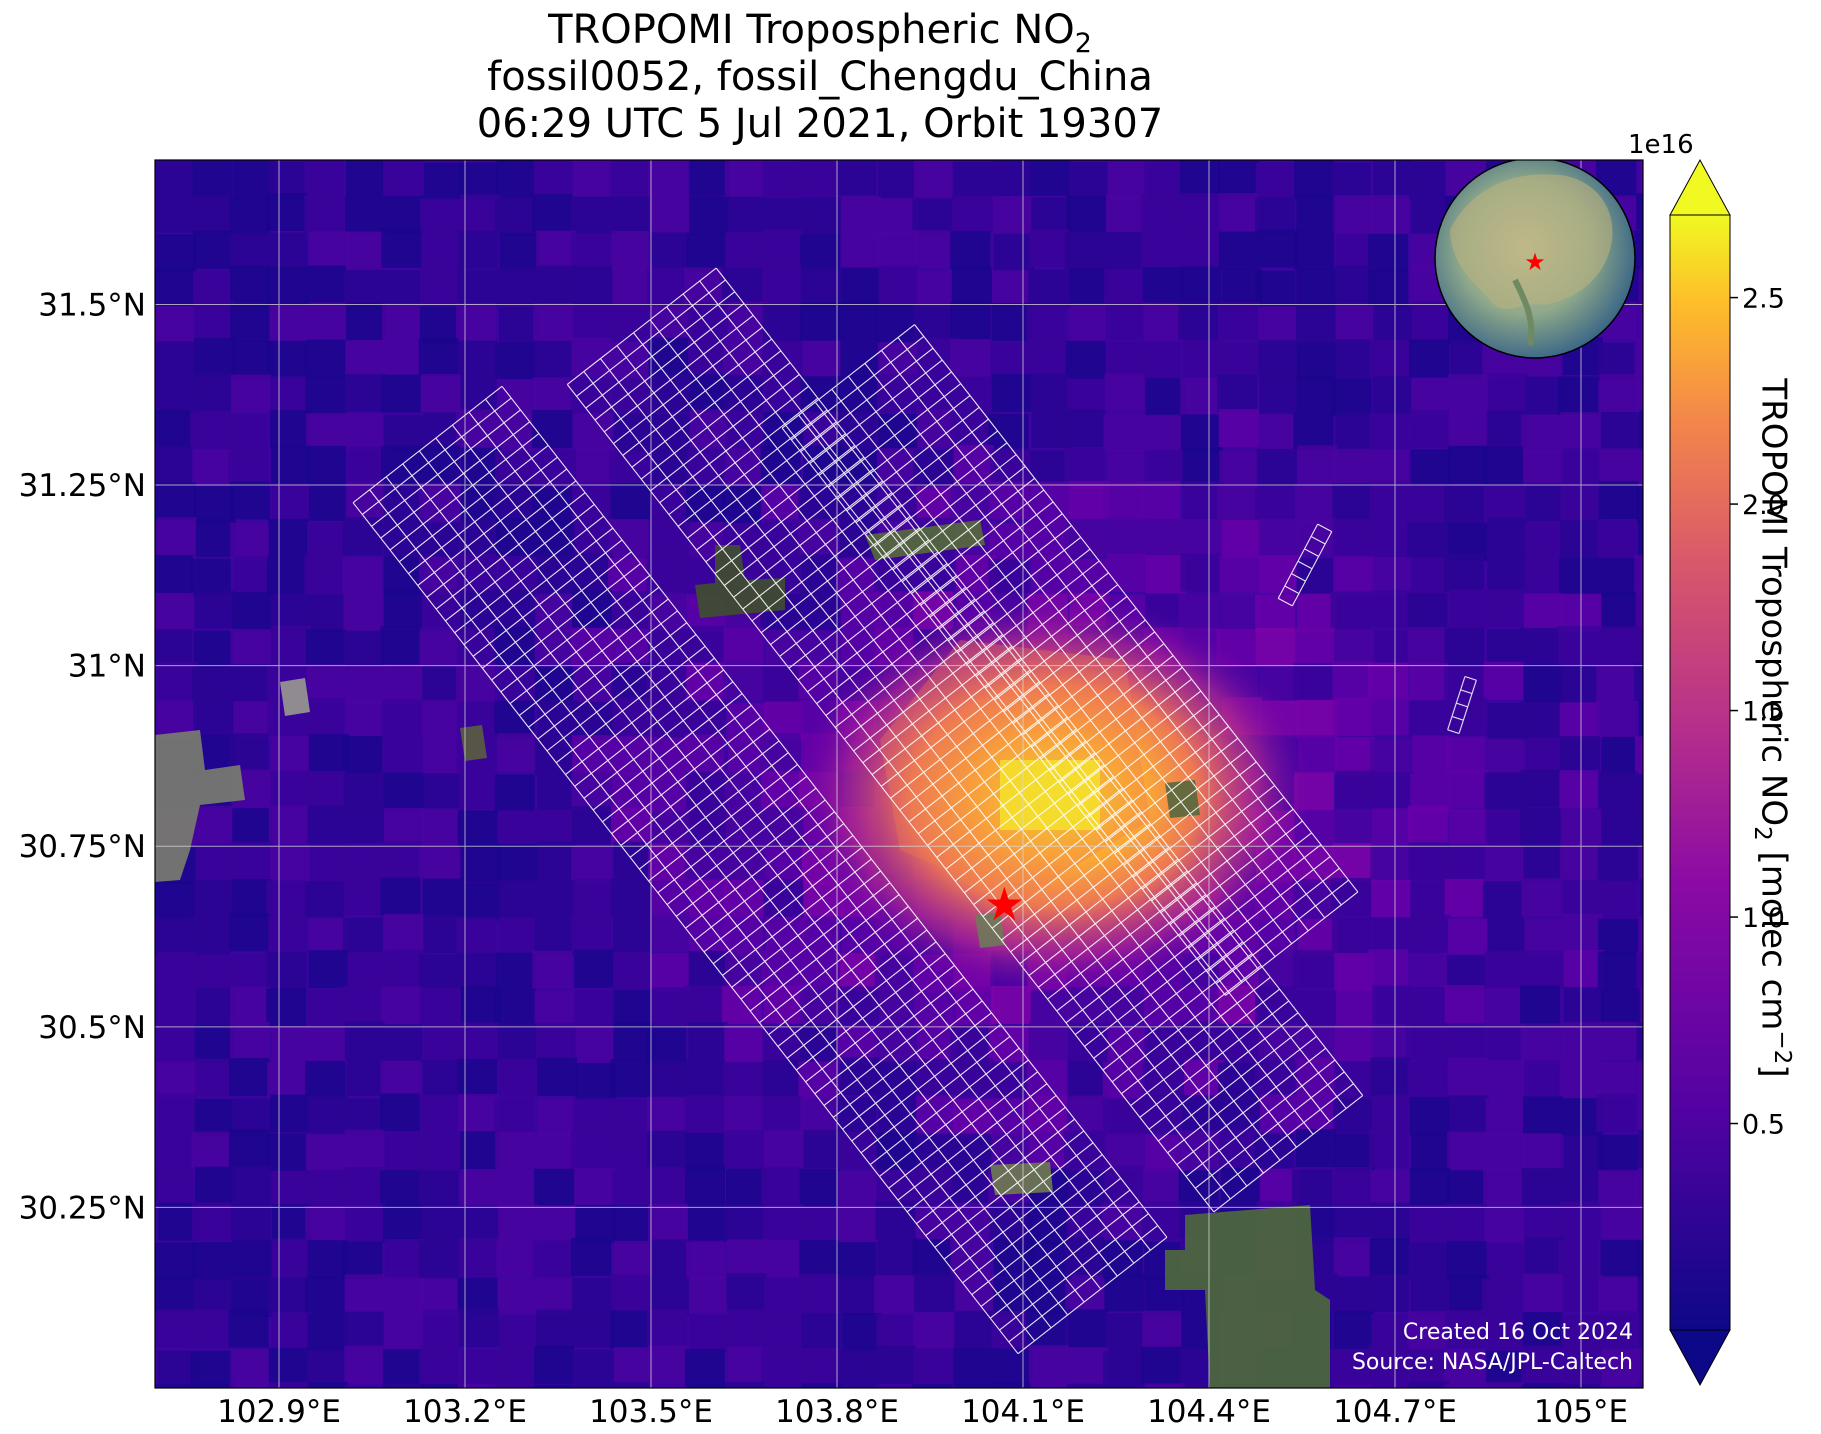 This screenshot has width=1821, height=1434. I want to click on satellite-patch-north, so click(925, 540).